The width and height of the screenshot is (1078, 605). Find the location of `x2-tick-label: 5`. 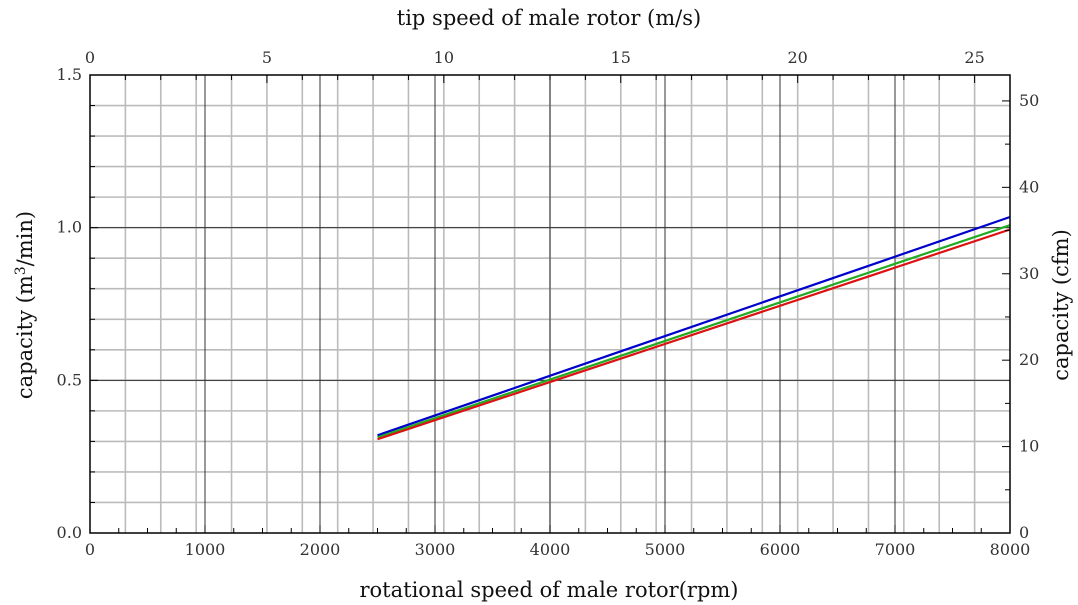

x2-tick-label: 5 is located at coordinates (267, 57).